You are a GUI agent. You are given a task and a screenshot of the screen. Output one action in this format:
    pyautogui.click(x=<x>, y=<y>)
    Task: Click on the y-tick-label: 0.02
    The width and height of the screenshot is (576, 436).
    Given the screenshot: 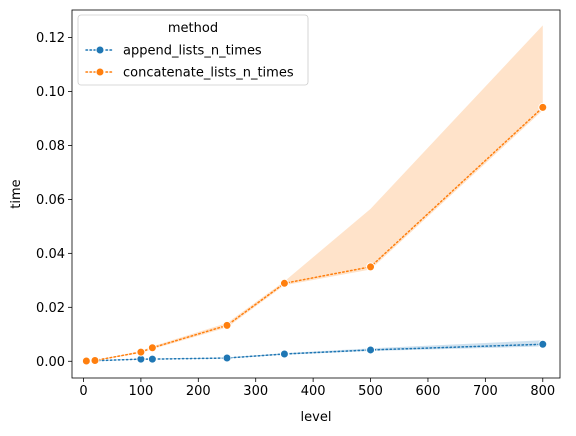 What is the action you would take?
    pyautogui.click(x=50, y=308)
    